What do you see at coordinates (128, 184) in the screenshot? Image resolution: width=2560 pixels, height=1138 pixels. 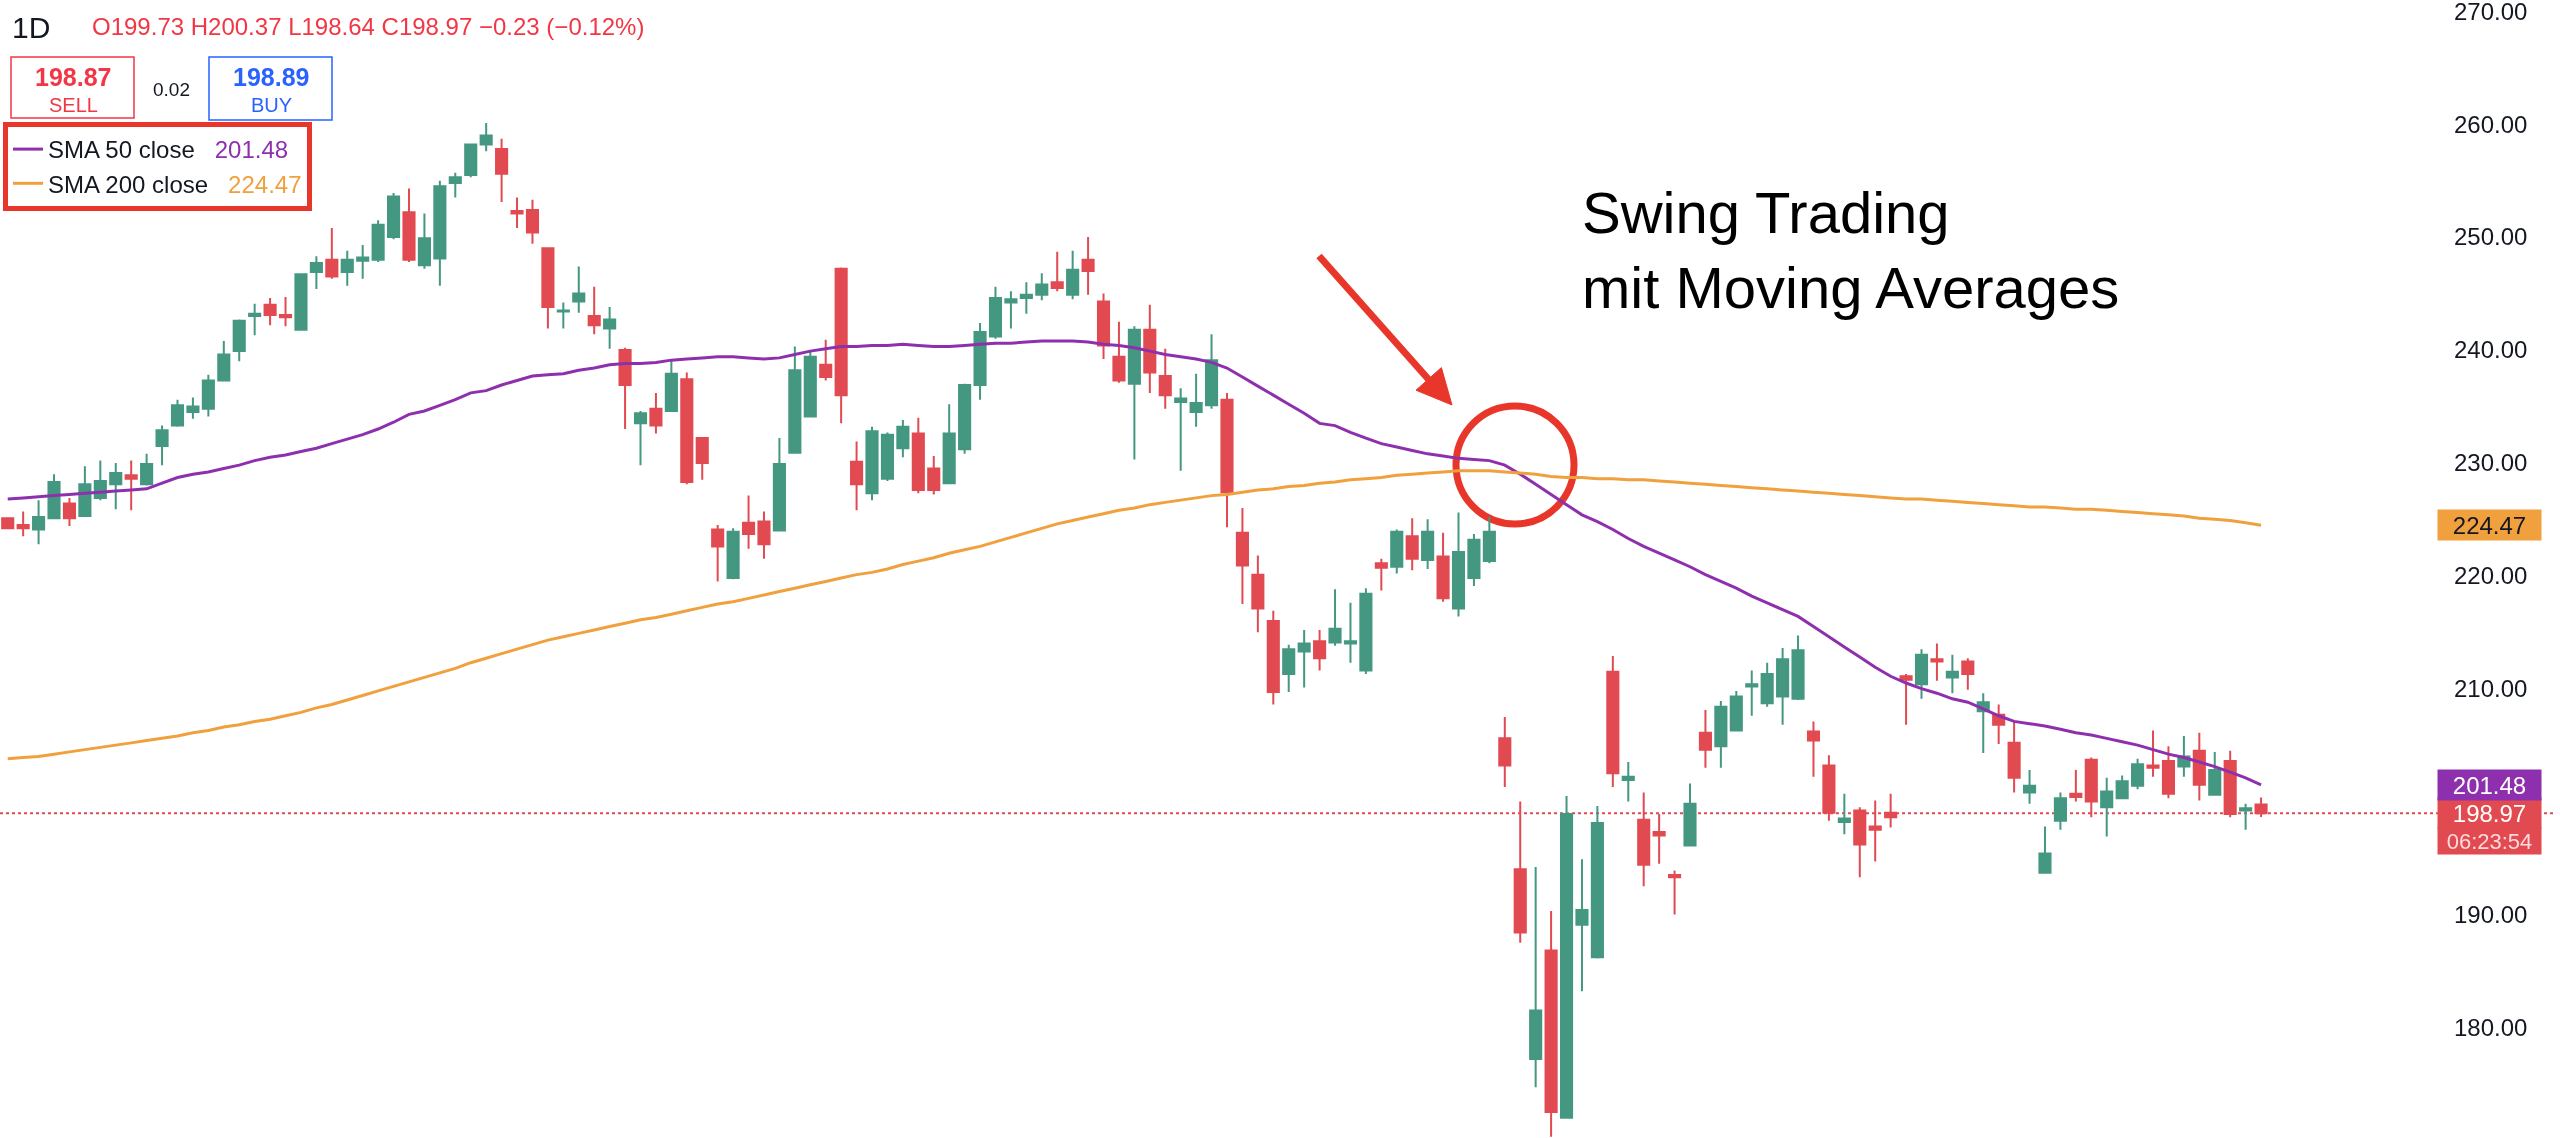 I see `legend-label: SMA 200 close` at bounding box center [128, 184].